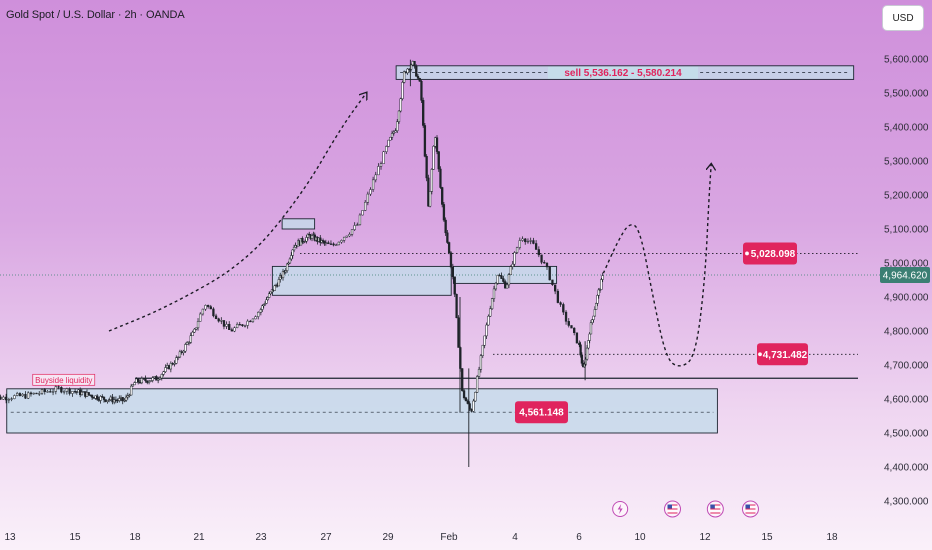 This screenshot has height=550, width=932. What do you see at coordinates (449, 537) in the screenshot?
I see `x-tick-label: Feb` at bounding box center [449, 537].